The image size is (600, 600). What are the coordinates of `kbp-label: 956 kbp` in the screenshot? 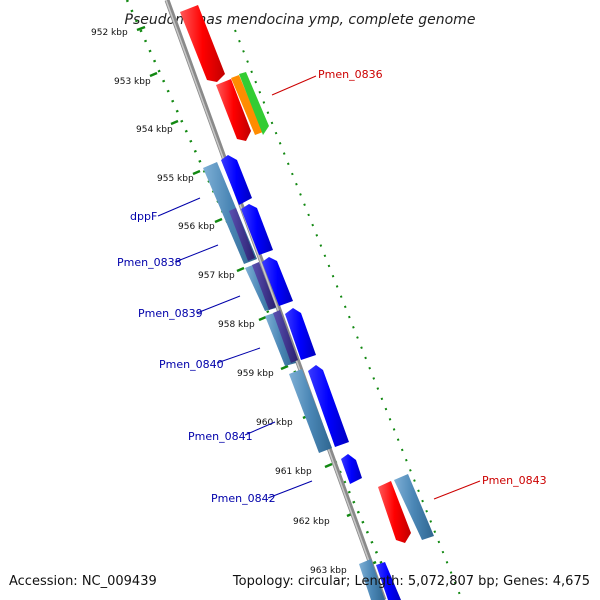 It's located at (196, 227).